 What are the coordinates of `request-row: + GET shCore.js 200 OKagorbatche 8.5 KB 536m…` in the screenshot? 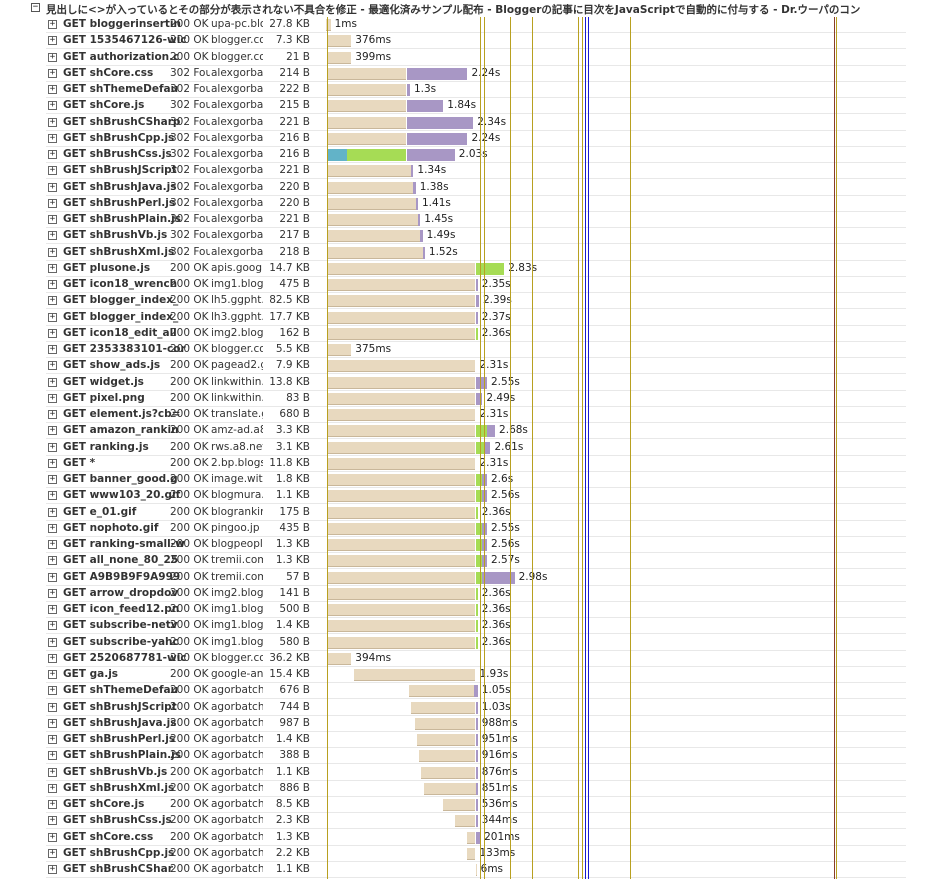 It's located at (476, 805).